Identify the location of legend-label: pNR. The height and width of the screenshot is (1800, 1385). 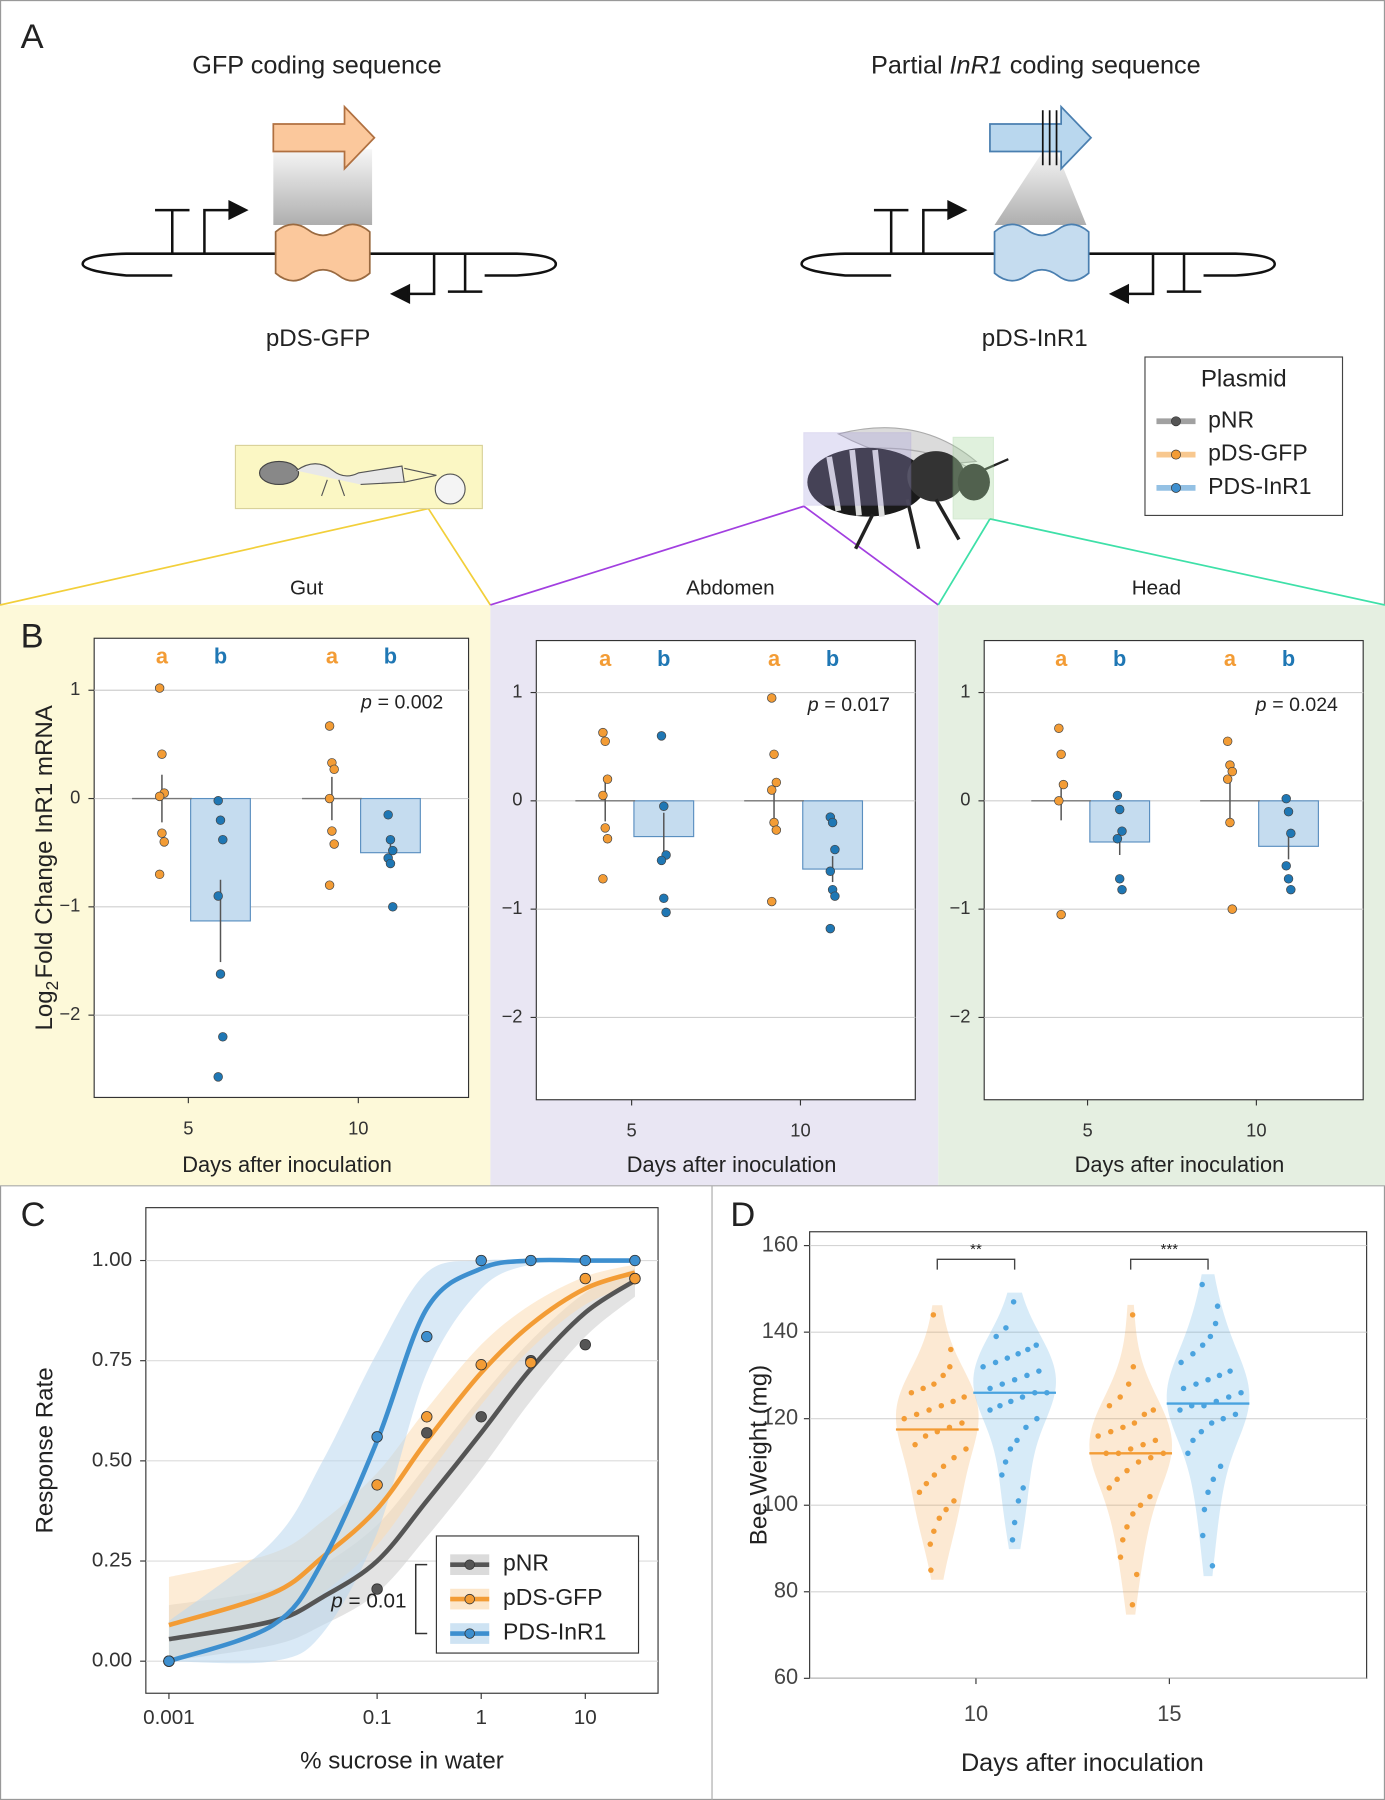
(1231, 419).